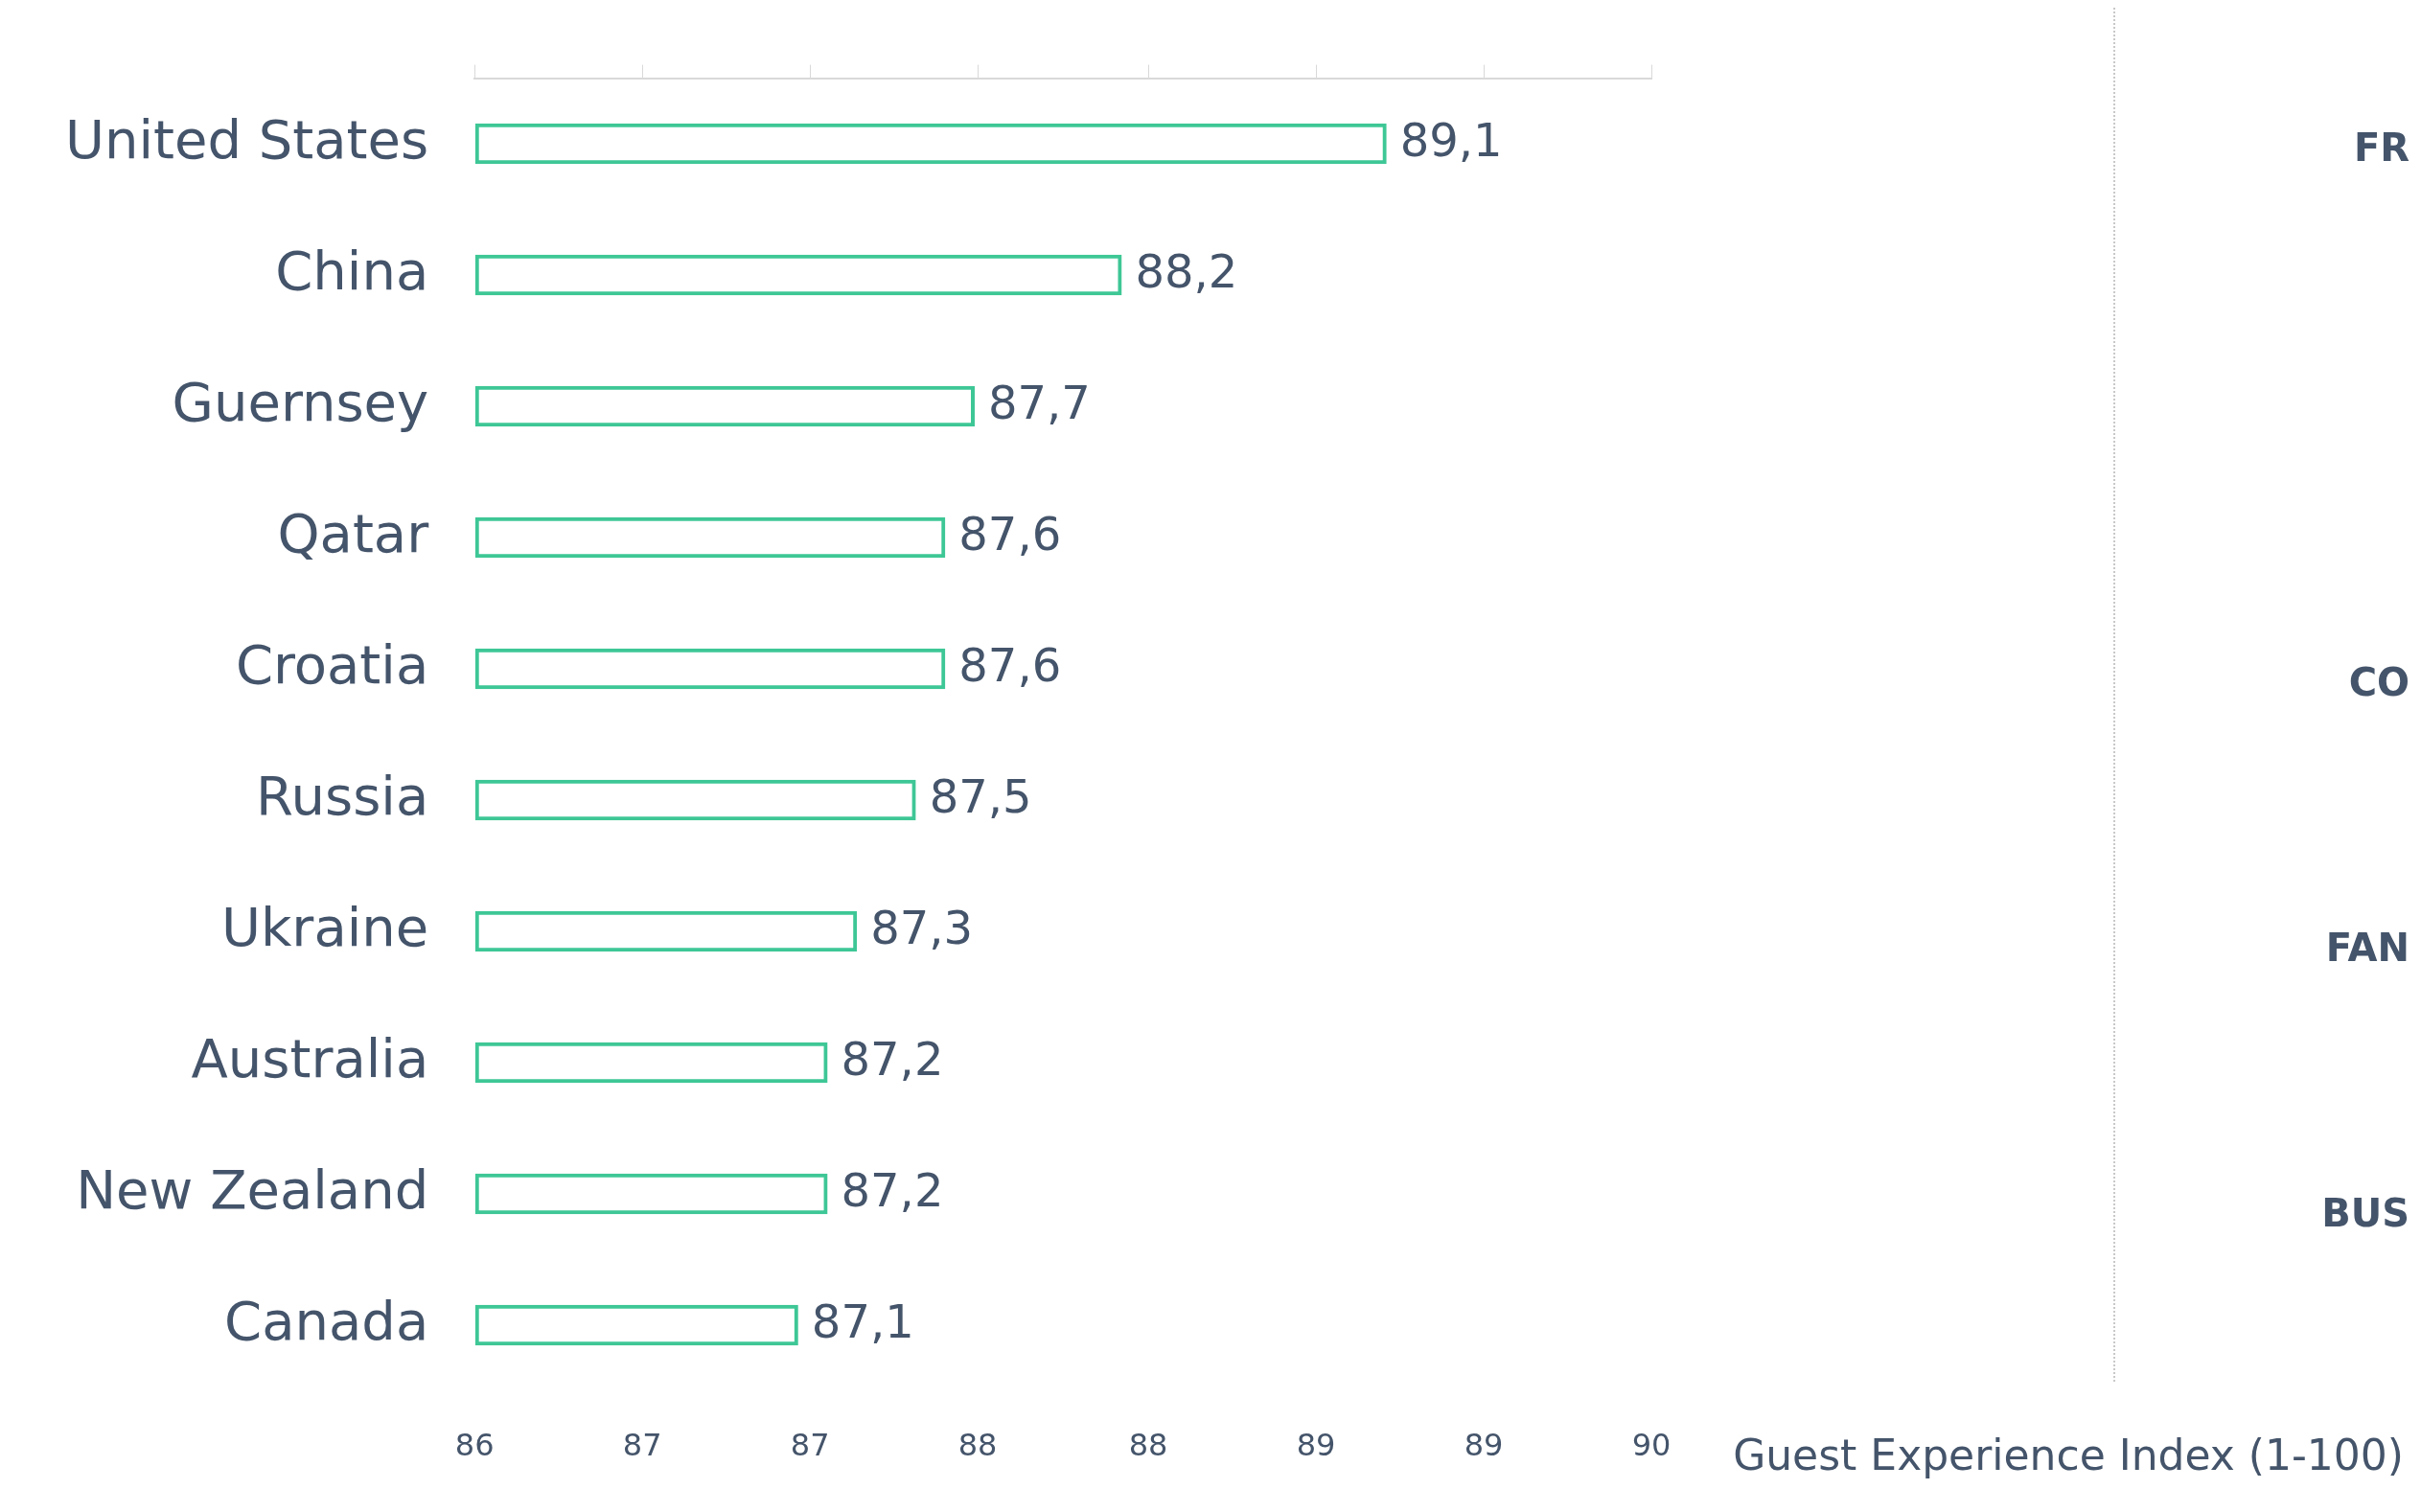  Describe the element at coordinates (981, 795) in the screenshot. I see `data-label: 87,5` at that location.